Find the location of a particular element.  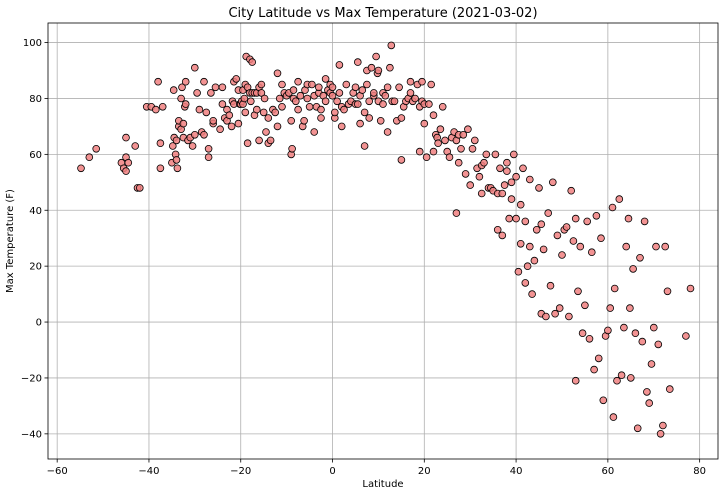

y-tick-label: 20 is located at coordinates (35, 267).